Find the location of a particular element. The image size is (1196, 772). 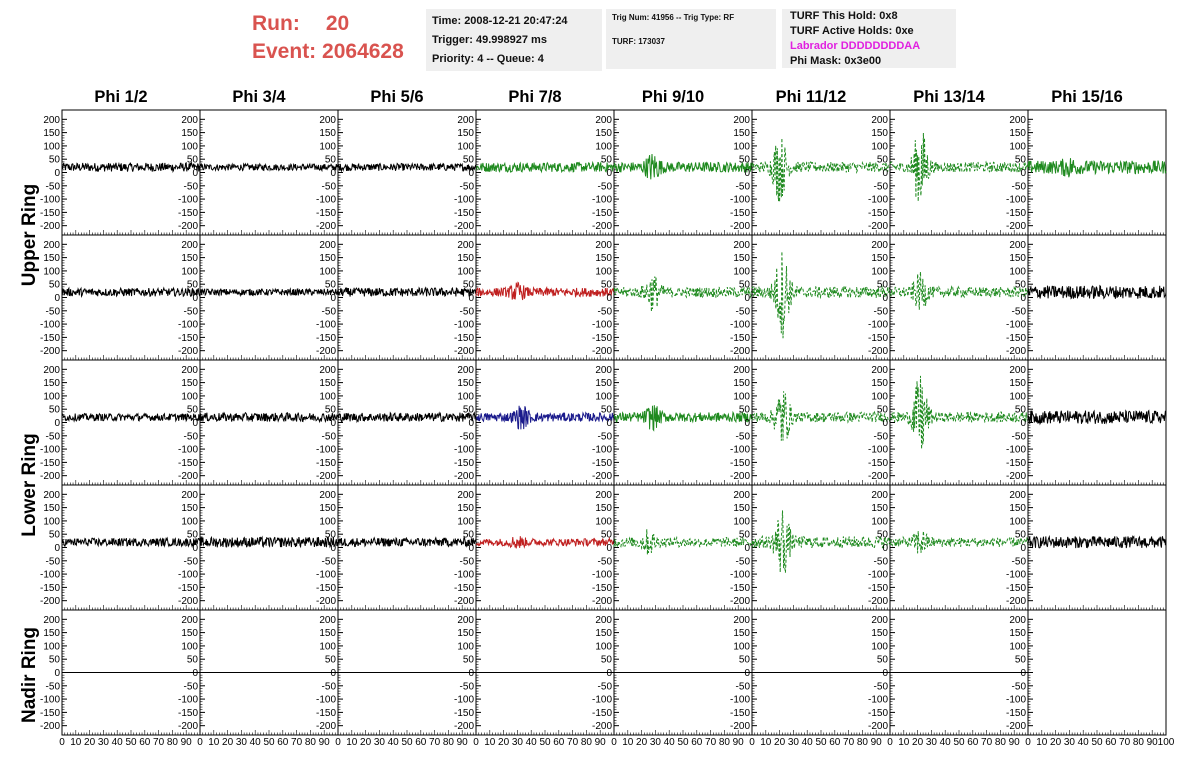

x-tick-label: 30 is located at coordinates (380, 742).